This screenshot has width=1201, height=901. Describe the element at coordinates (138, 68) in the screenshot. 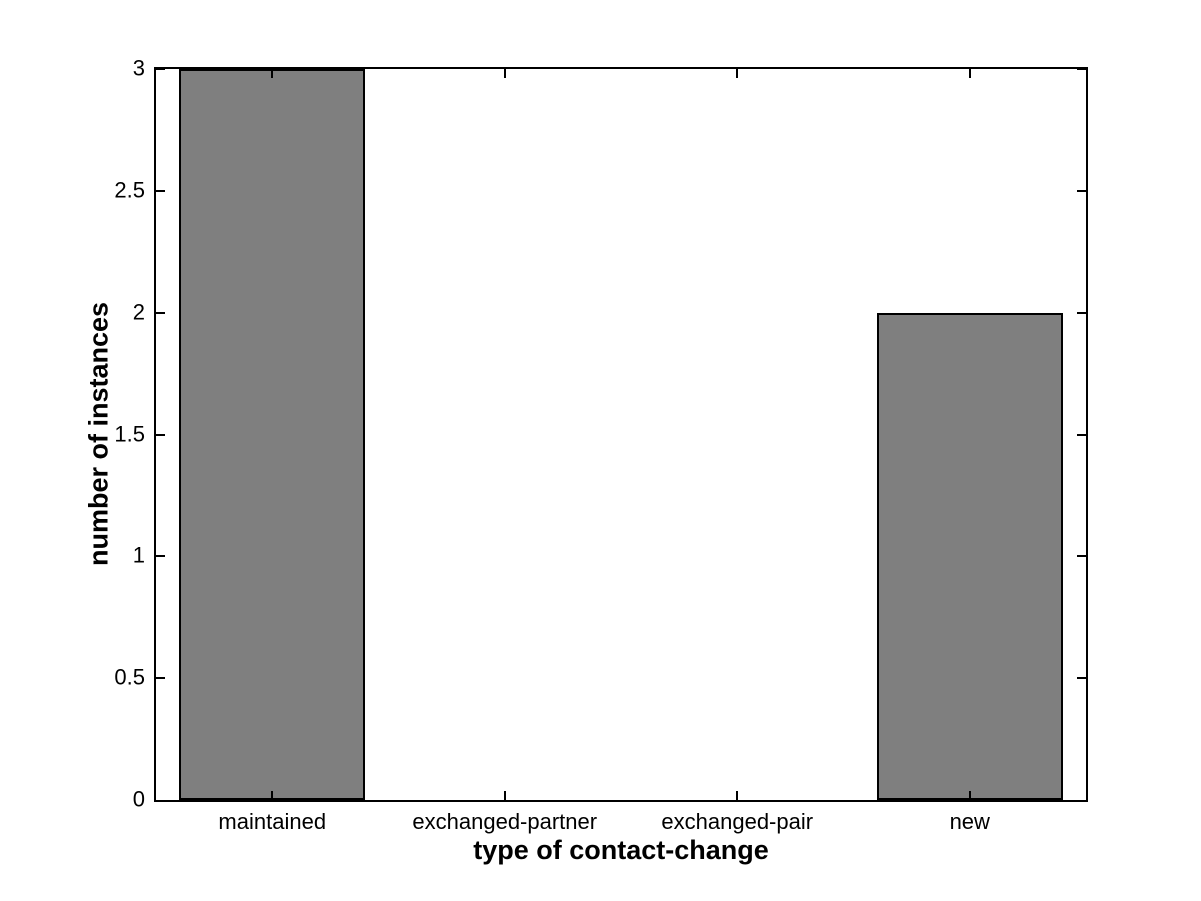

I see `y-tick-label: 3` at that location.